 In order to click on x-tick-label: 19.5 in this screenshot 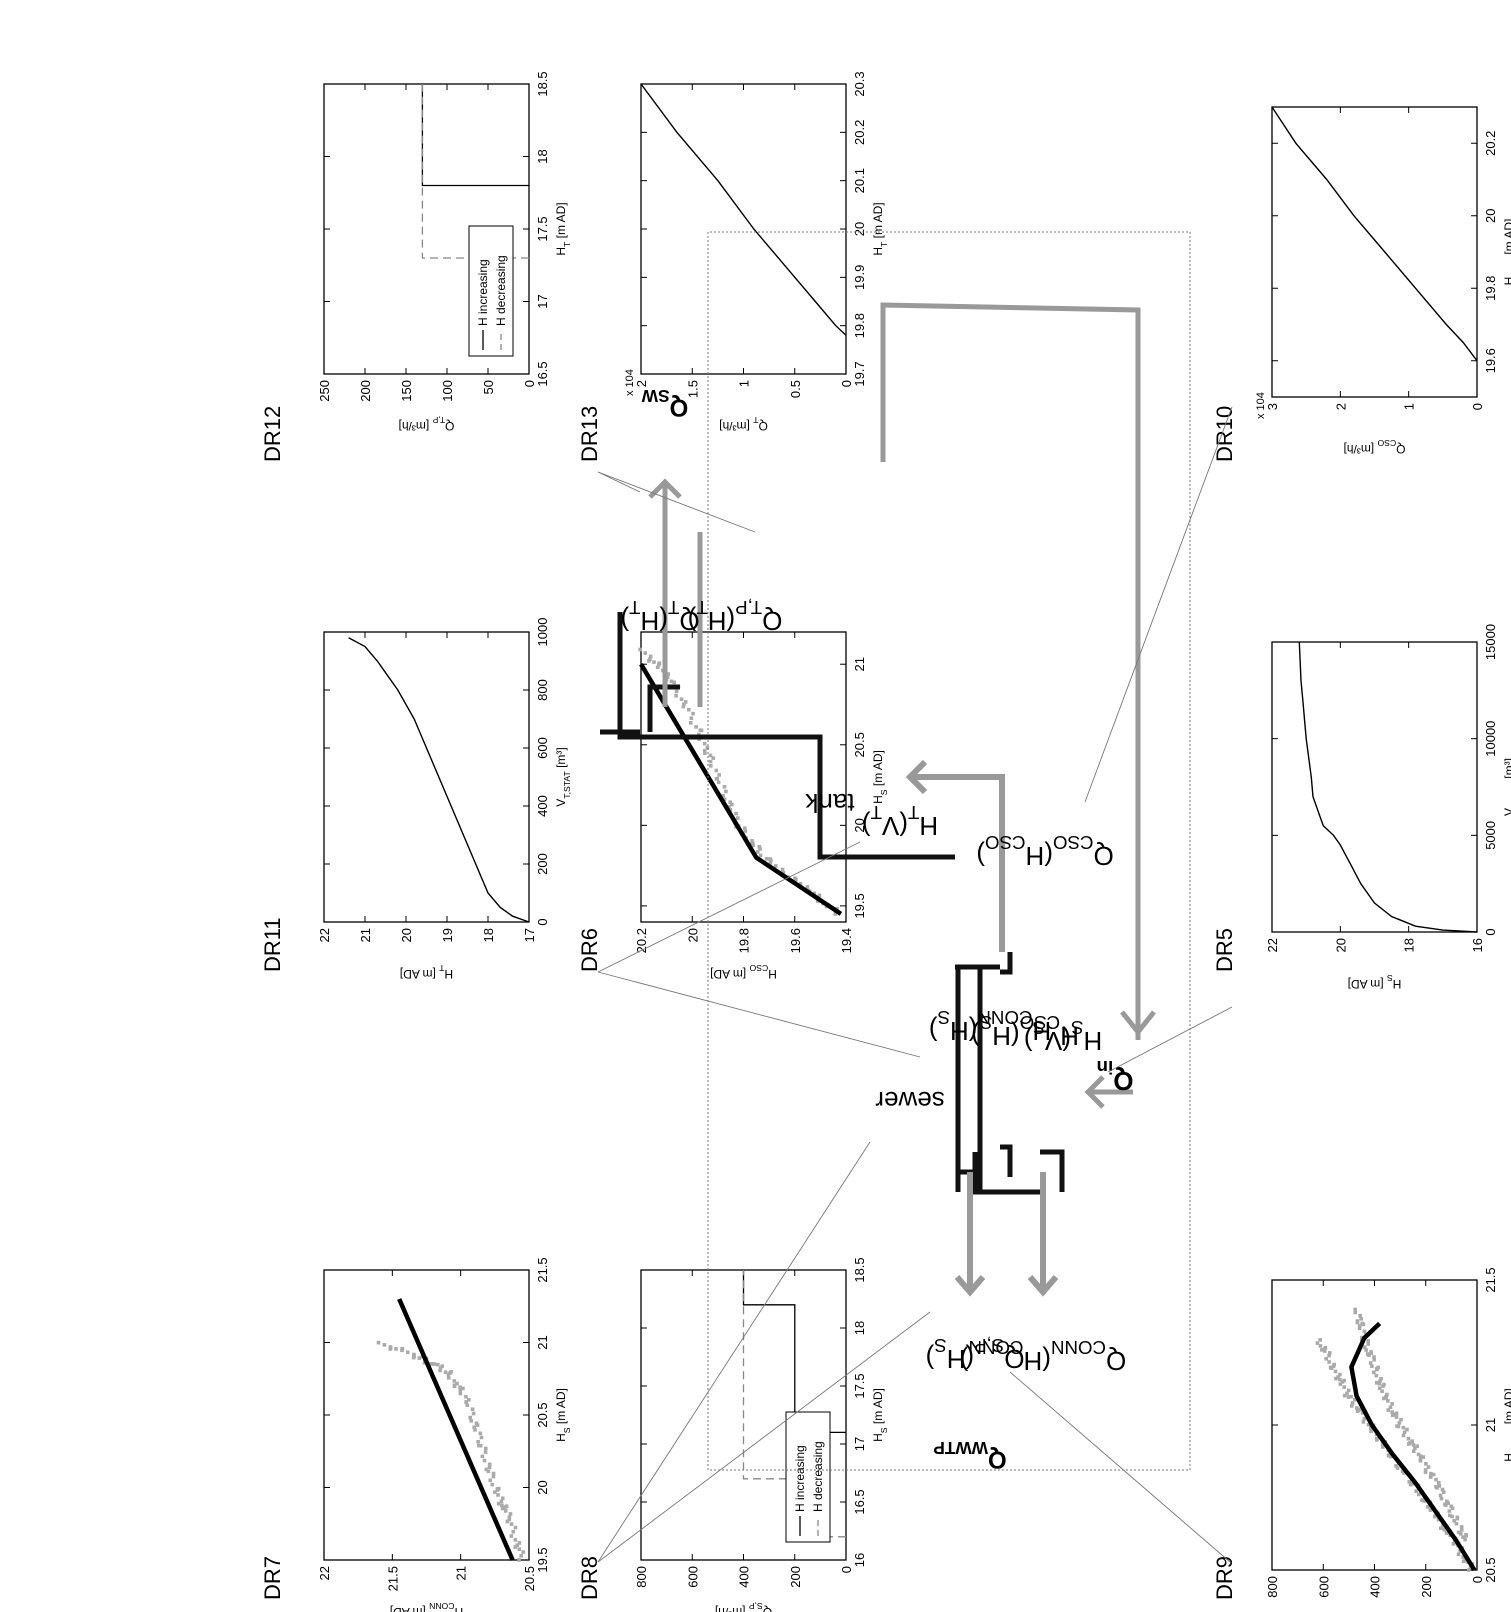, I will do `click(859, 905)`.